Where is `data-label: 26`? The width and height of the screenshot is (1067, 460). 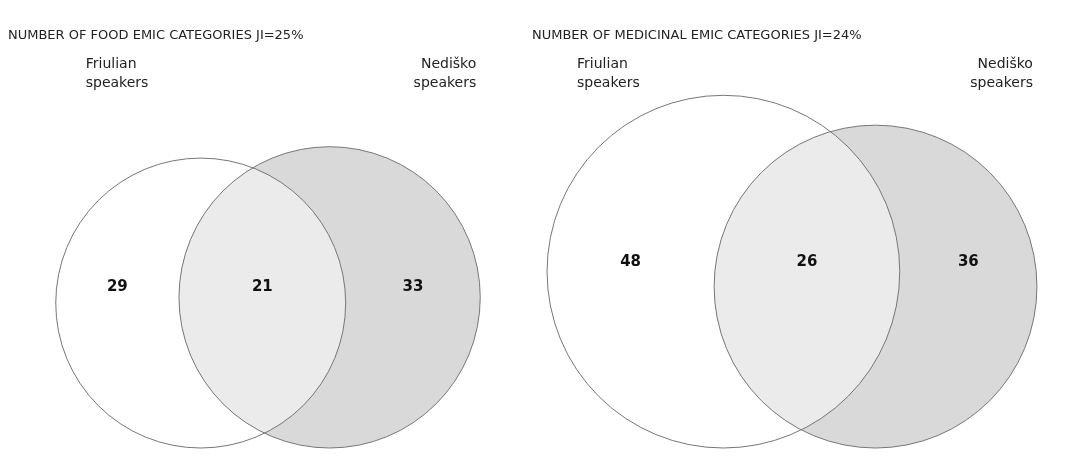 data-label: 26 is located at coordinates (807, 260).